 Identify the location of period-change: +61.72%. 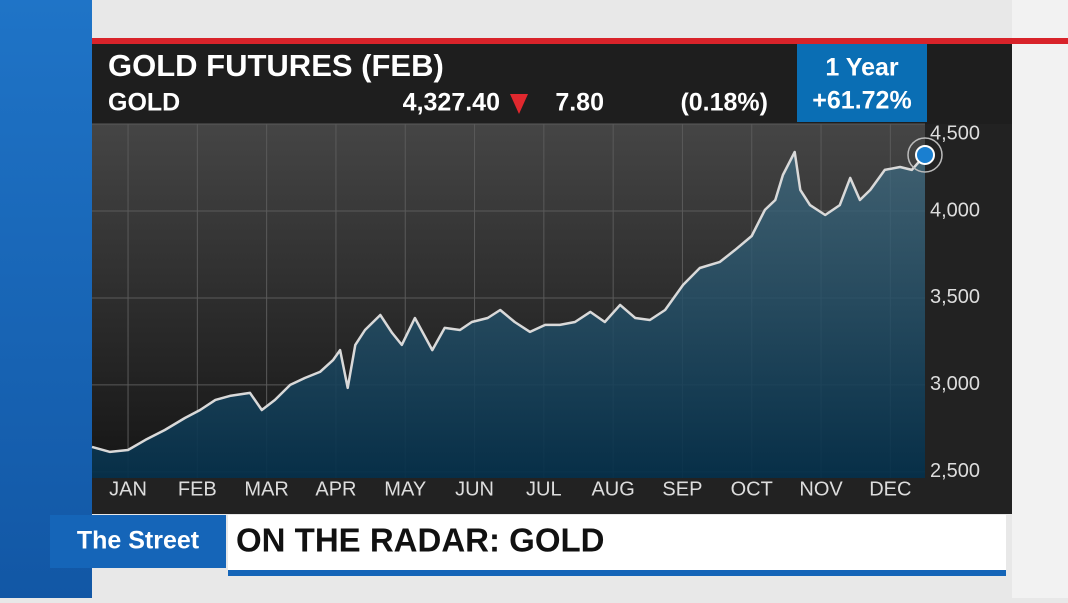
(861, 101).